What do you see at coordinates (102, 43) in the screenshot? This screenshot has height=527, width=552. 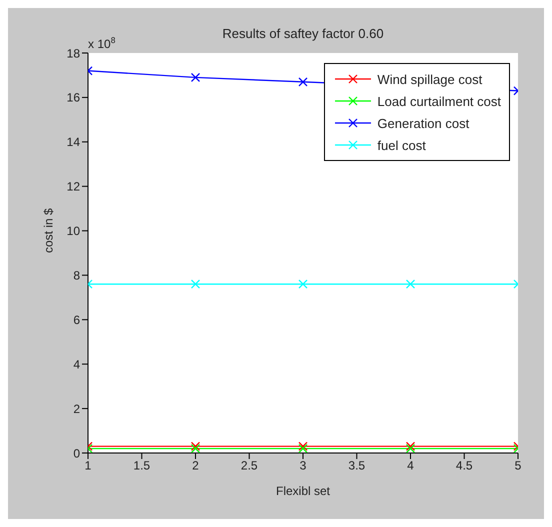 I see `text: x 10$^{8}$` at bounding box center [102, 43].